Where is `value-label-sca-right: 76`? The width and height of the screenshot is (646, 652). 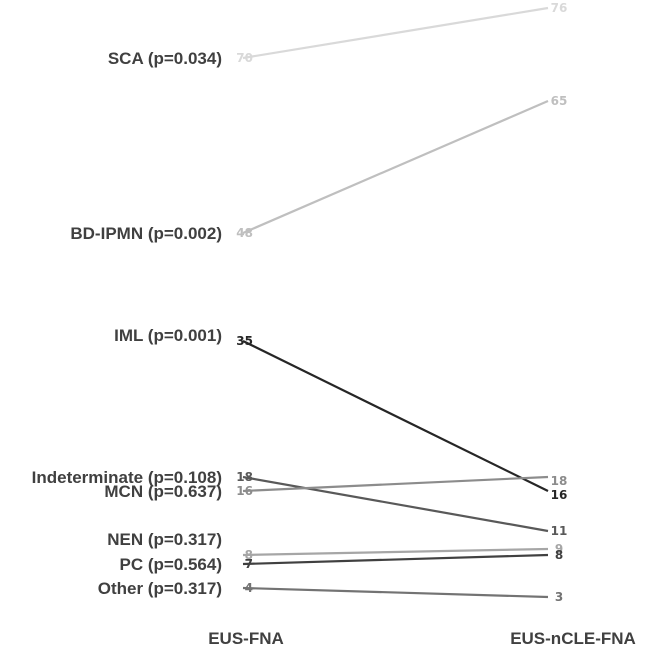
value-label-sca-right: 76 is located at coordinates (559, 8).